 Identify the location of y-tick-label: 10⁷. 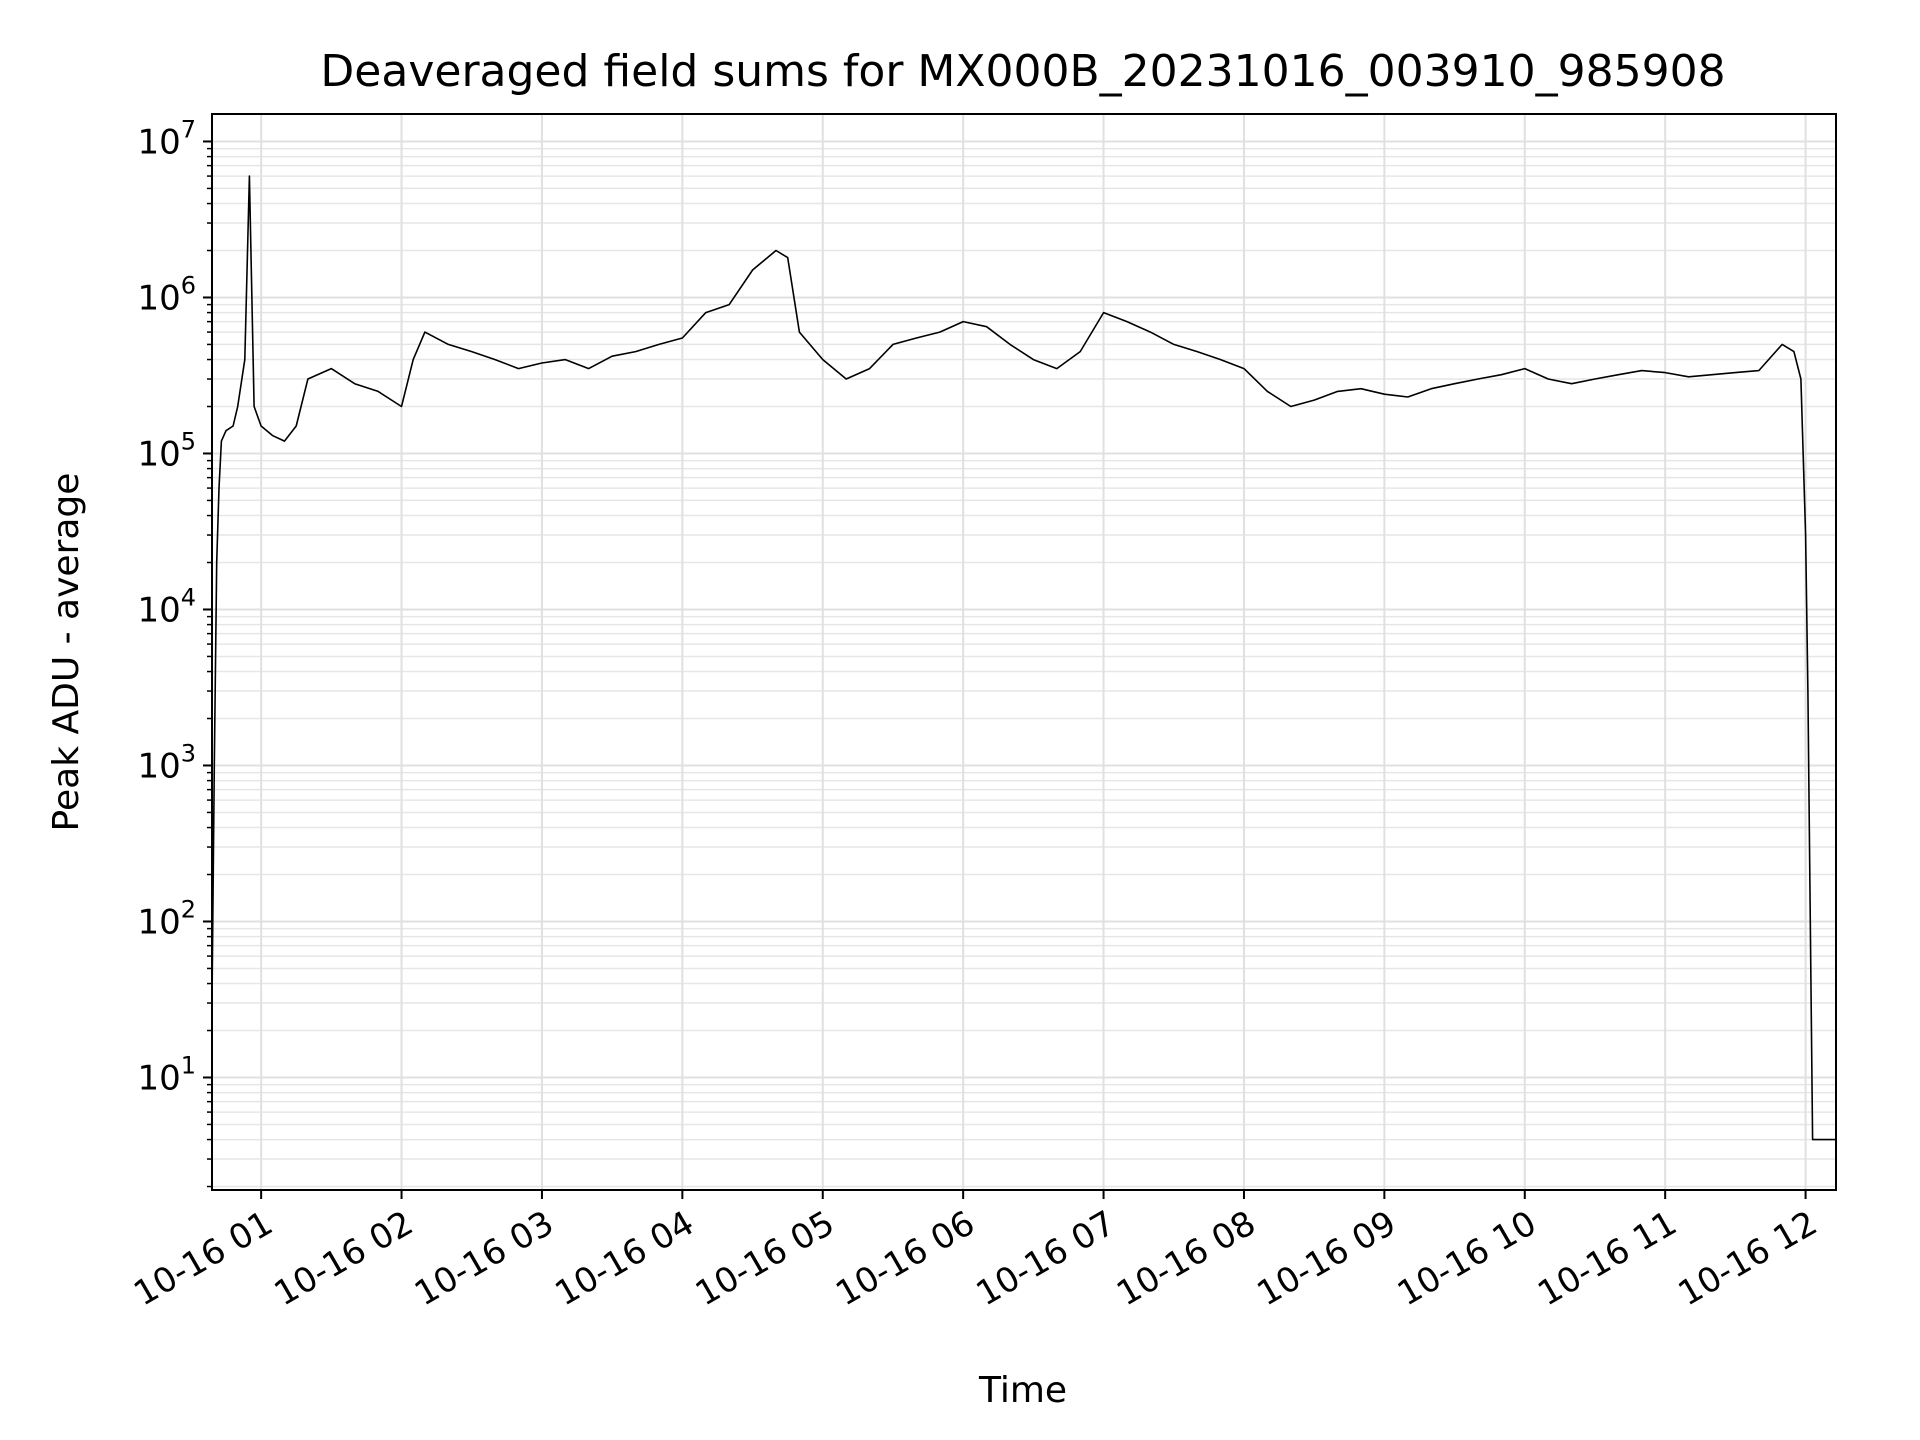
(166, 138).